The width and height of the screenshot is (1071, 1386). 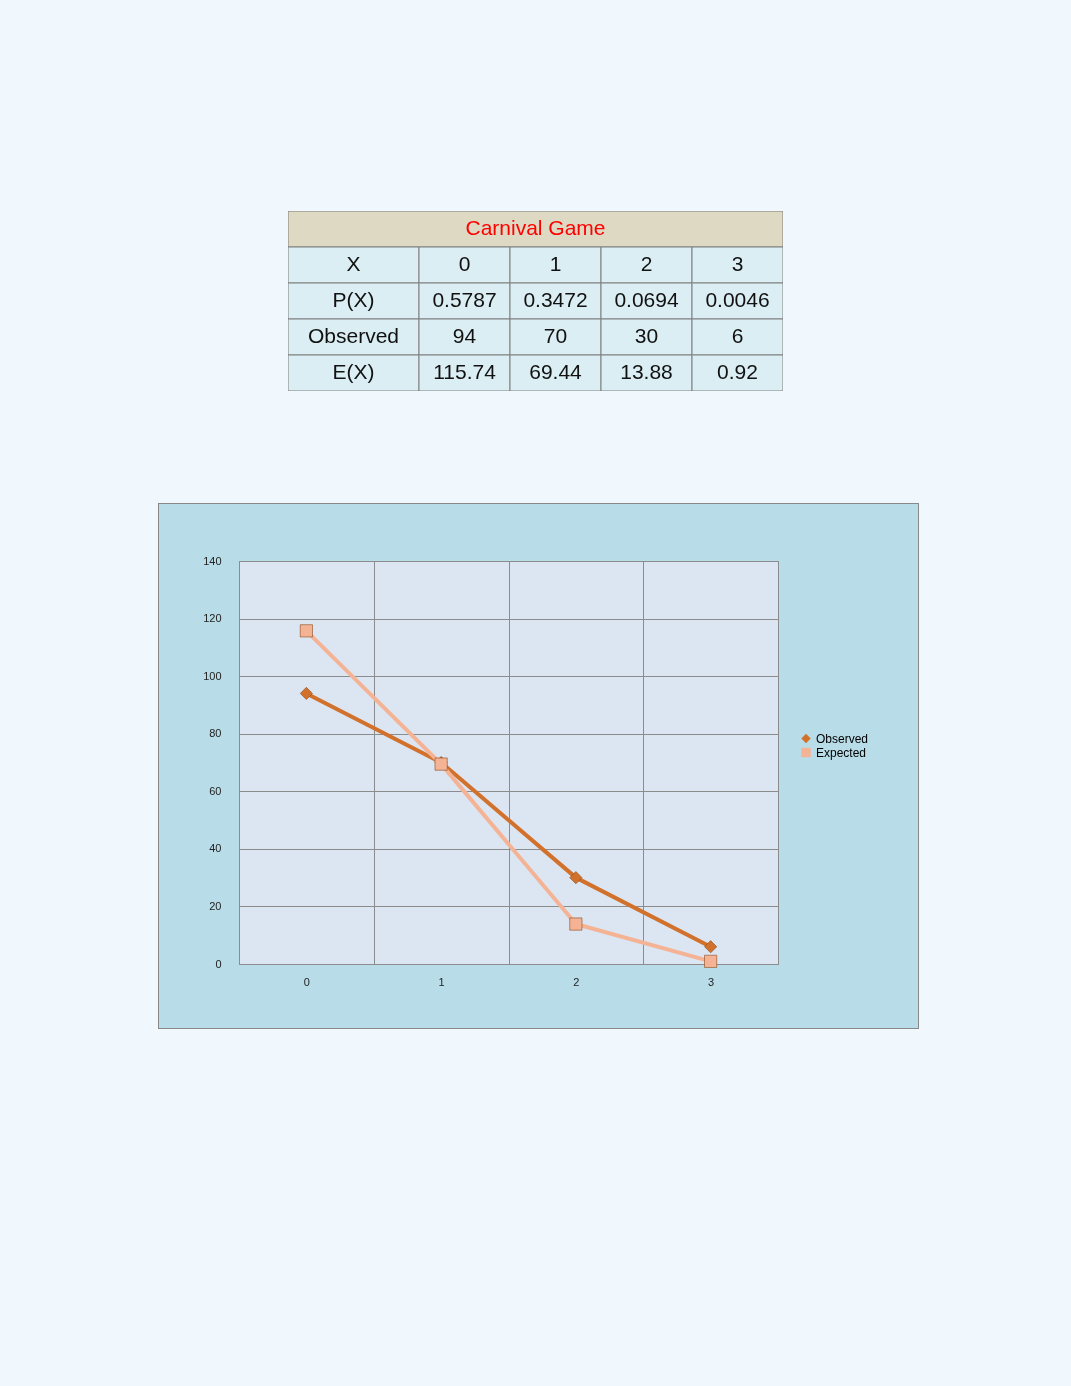 What do you see at coordinates (535, 227) in the screenshot?
I see `chart-title: Carnival Game` at bounding box center [535, 227].